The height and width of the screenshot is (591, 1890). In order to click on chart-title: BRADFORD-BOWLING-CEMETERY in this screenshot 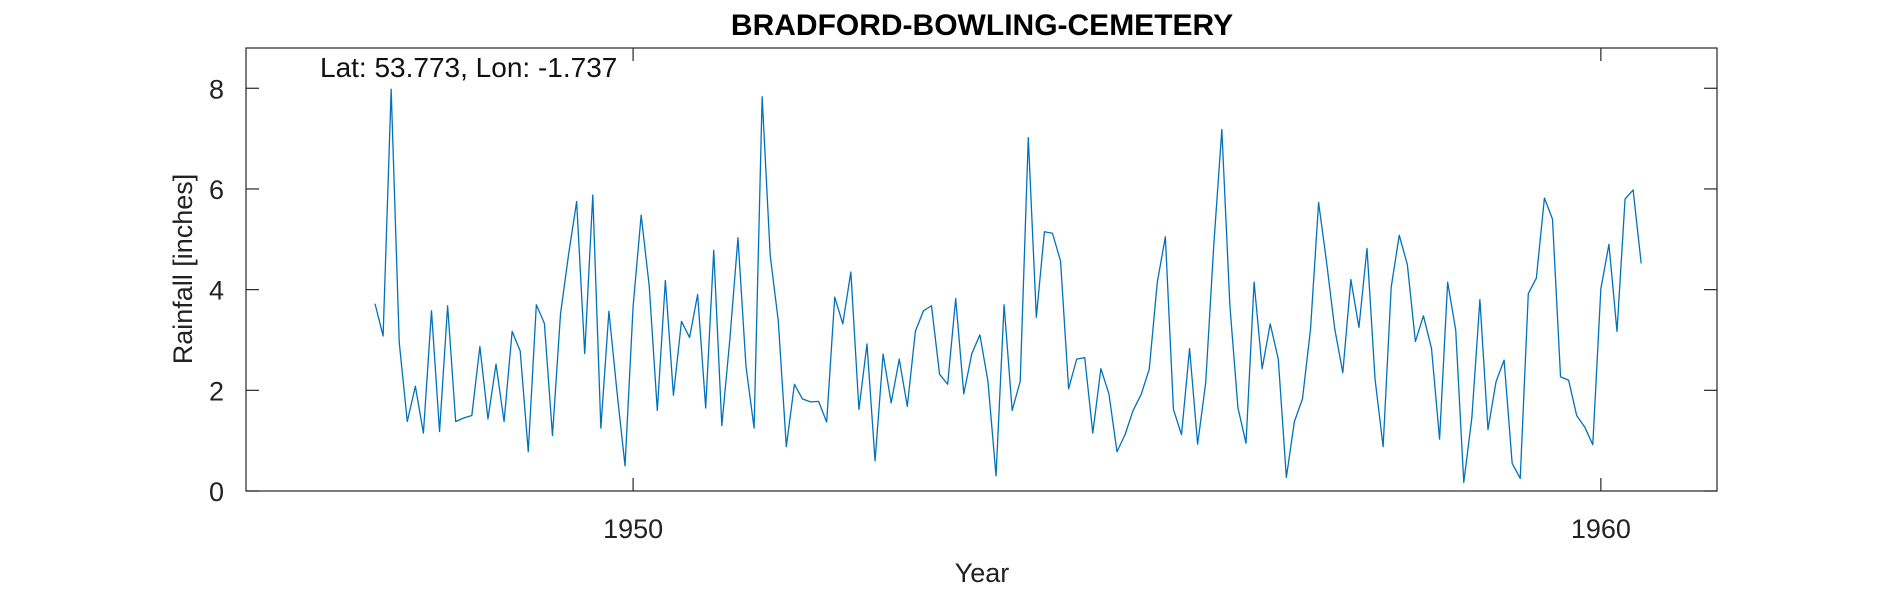, I will do `click(982, 25)`.